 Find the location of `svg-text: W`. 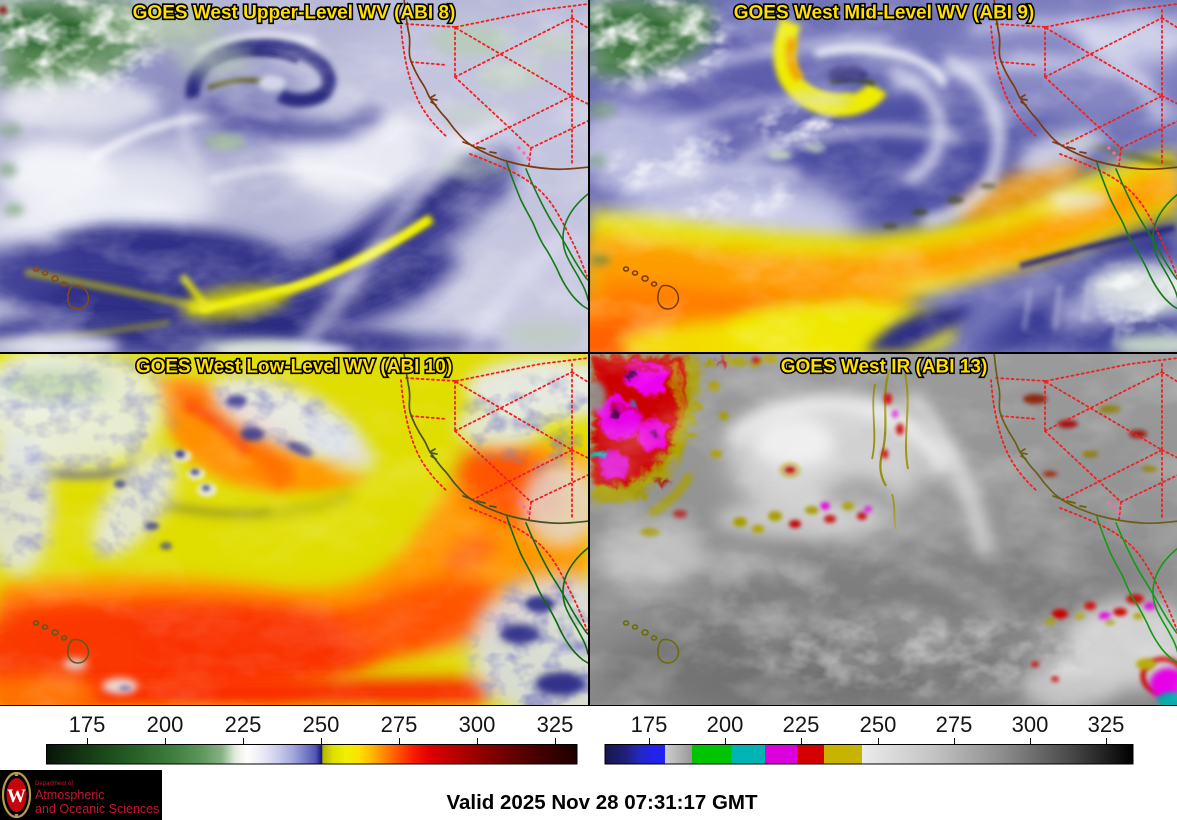

svg-text: W is located at coordinates (16, 796).